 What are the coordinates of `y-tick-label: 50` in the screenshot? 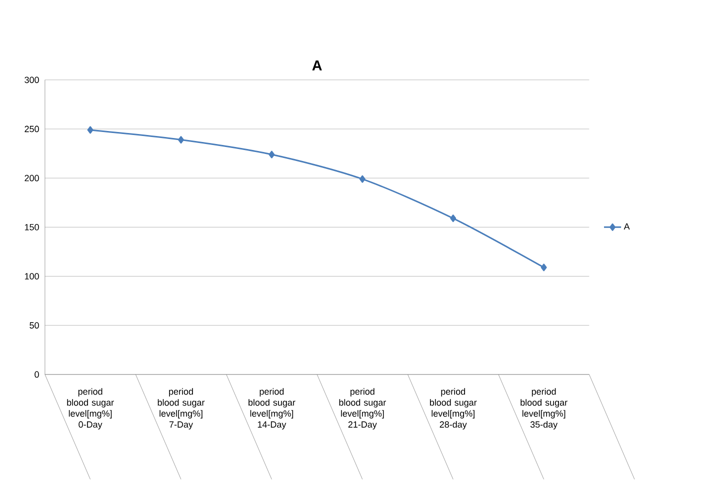 It's located at (34, 325).